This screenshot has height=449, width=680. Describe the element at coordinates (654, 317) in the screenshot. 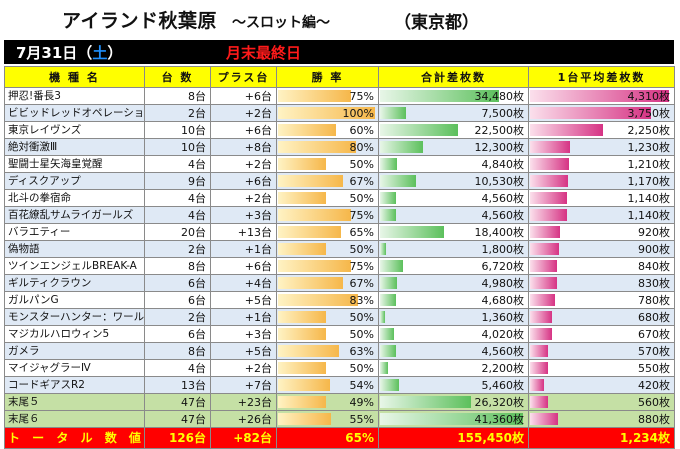

I see `avg-diff-cell-value: 680枚` at that location.